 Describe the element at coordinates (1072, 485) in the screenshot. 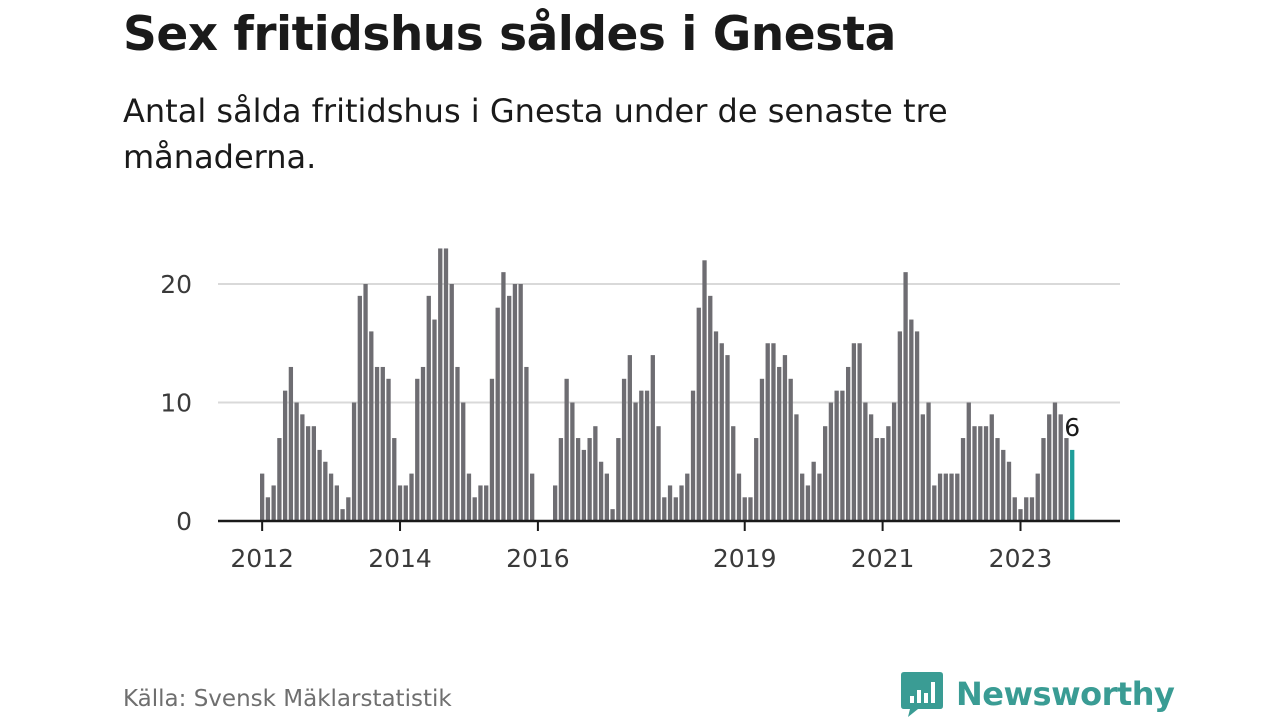

I see `bar-latest` at that location.